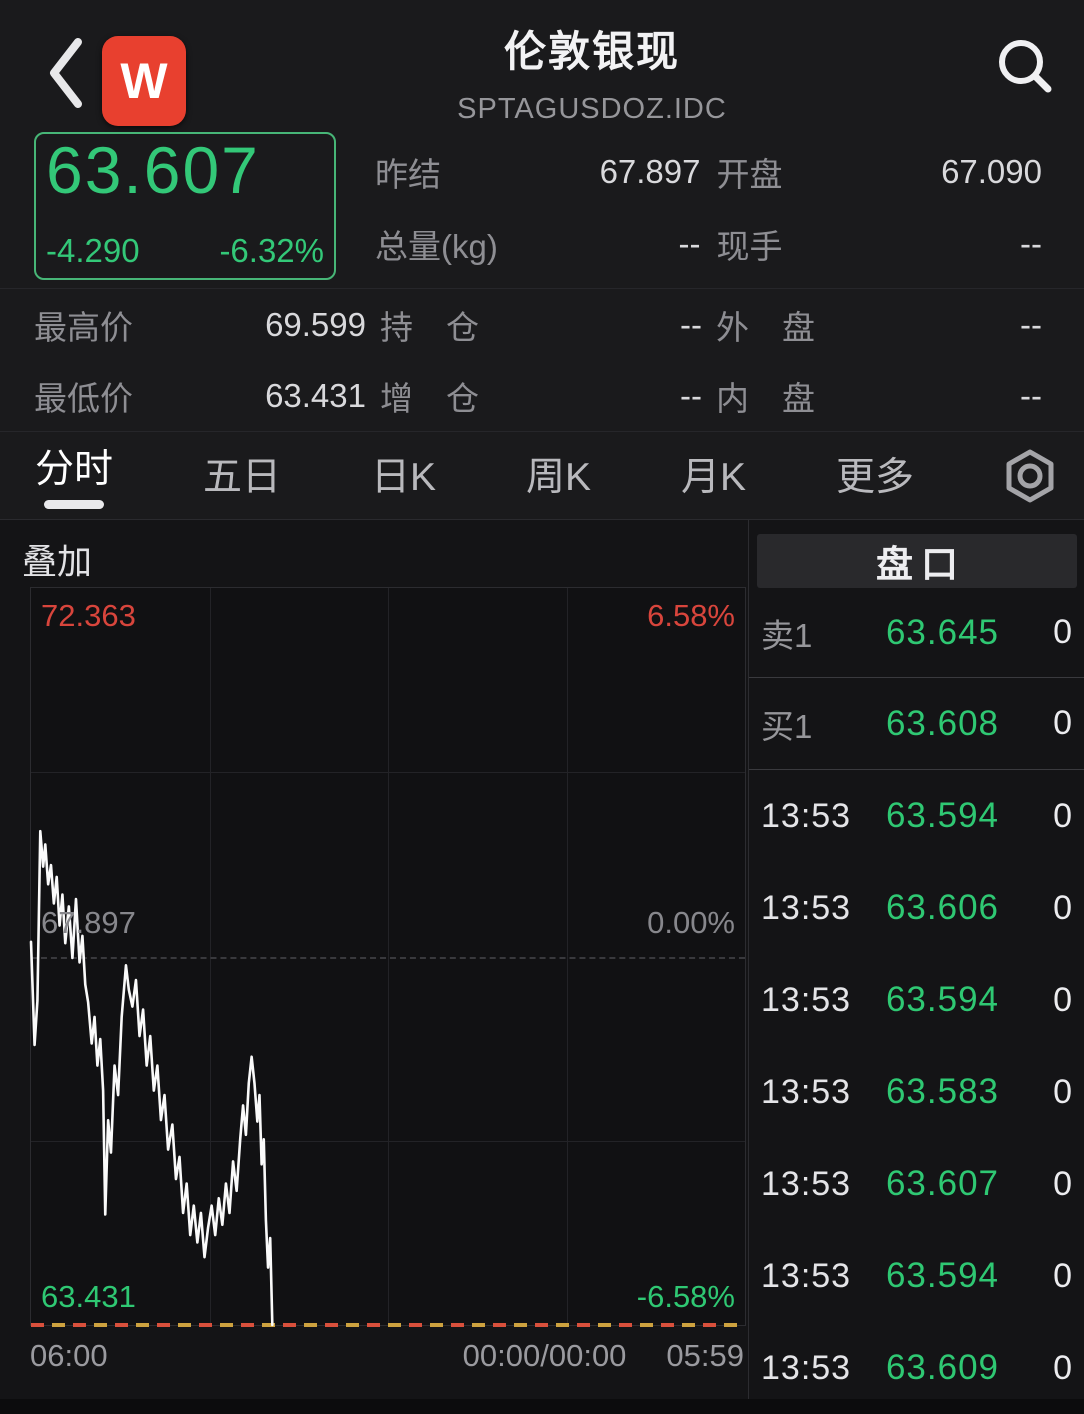  I want to click on search-button, so click(1026, 68).